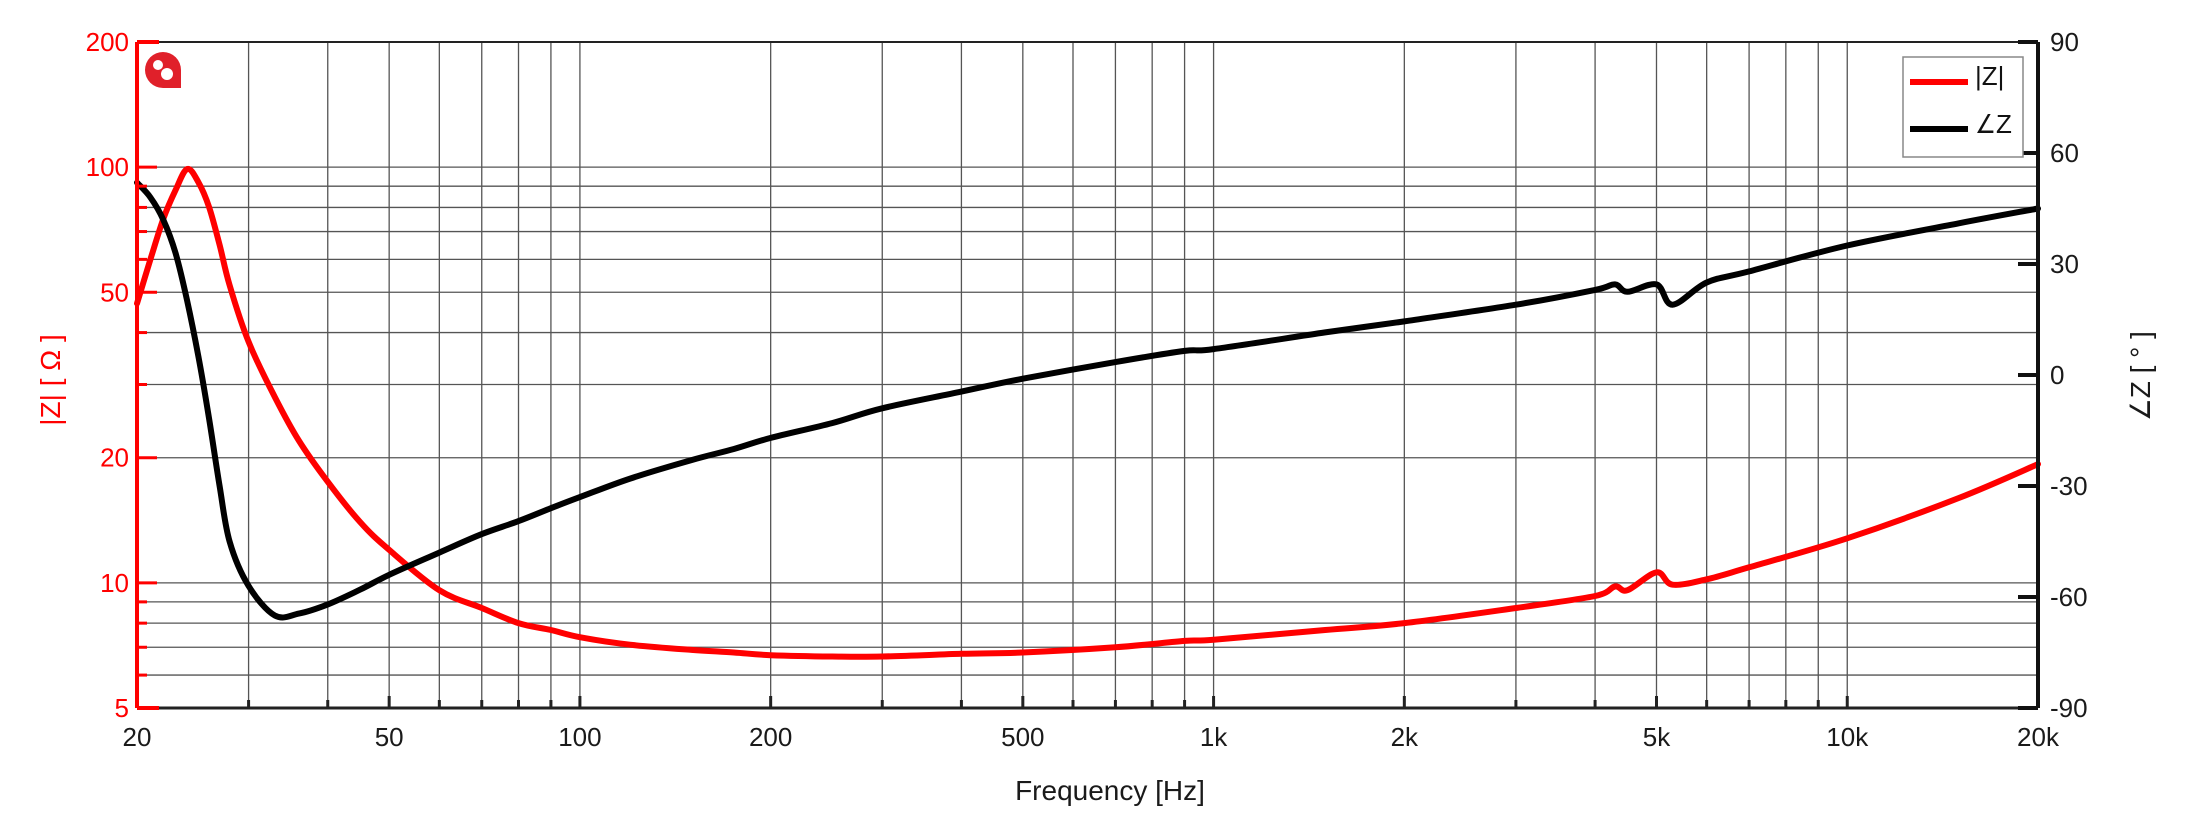 This screenshot has width=2186, height=814. Describe the element at coordinates (2069, 708) in the screenshot. I see `y-right-tick-label: -90` at that location.